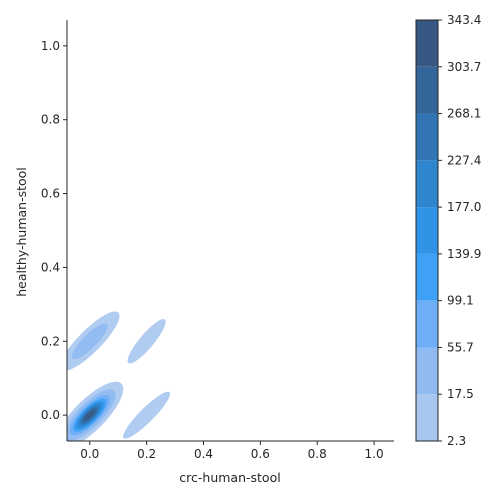 The width and height of the screenshot is (500, 500). What do you see at coordinates (50, 267) in the screenshot?
I see `y-tick-label: 0.4` at bounding box center [50, 267].